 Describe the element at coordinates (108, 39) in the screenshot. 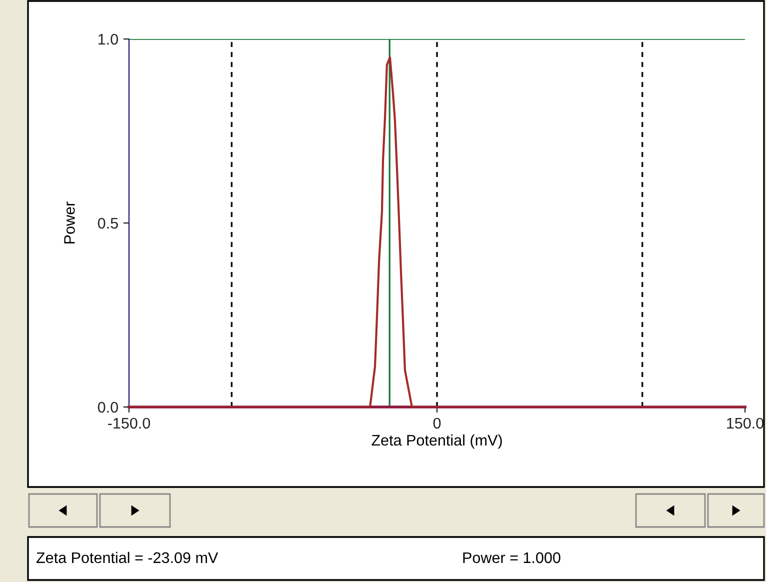

I see `y-tick-label: 1.0` at that location.